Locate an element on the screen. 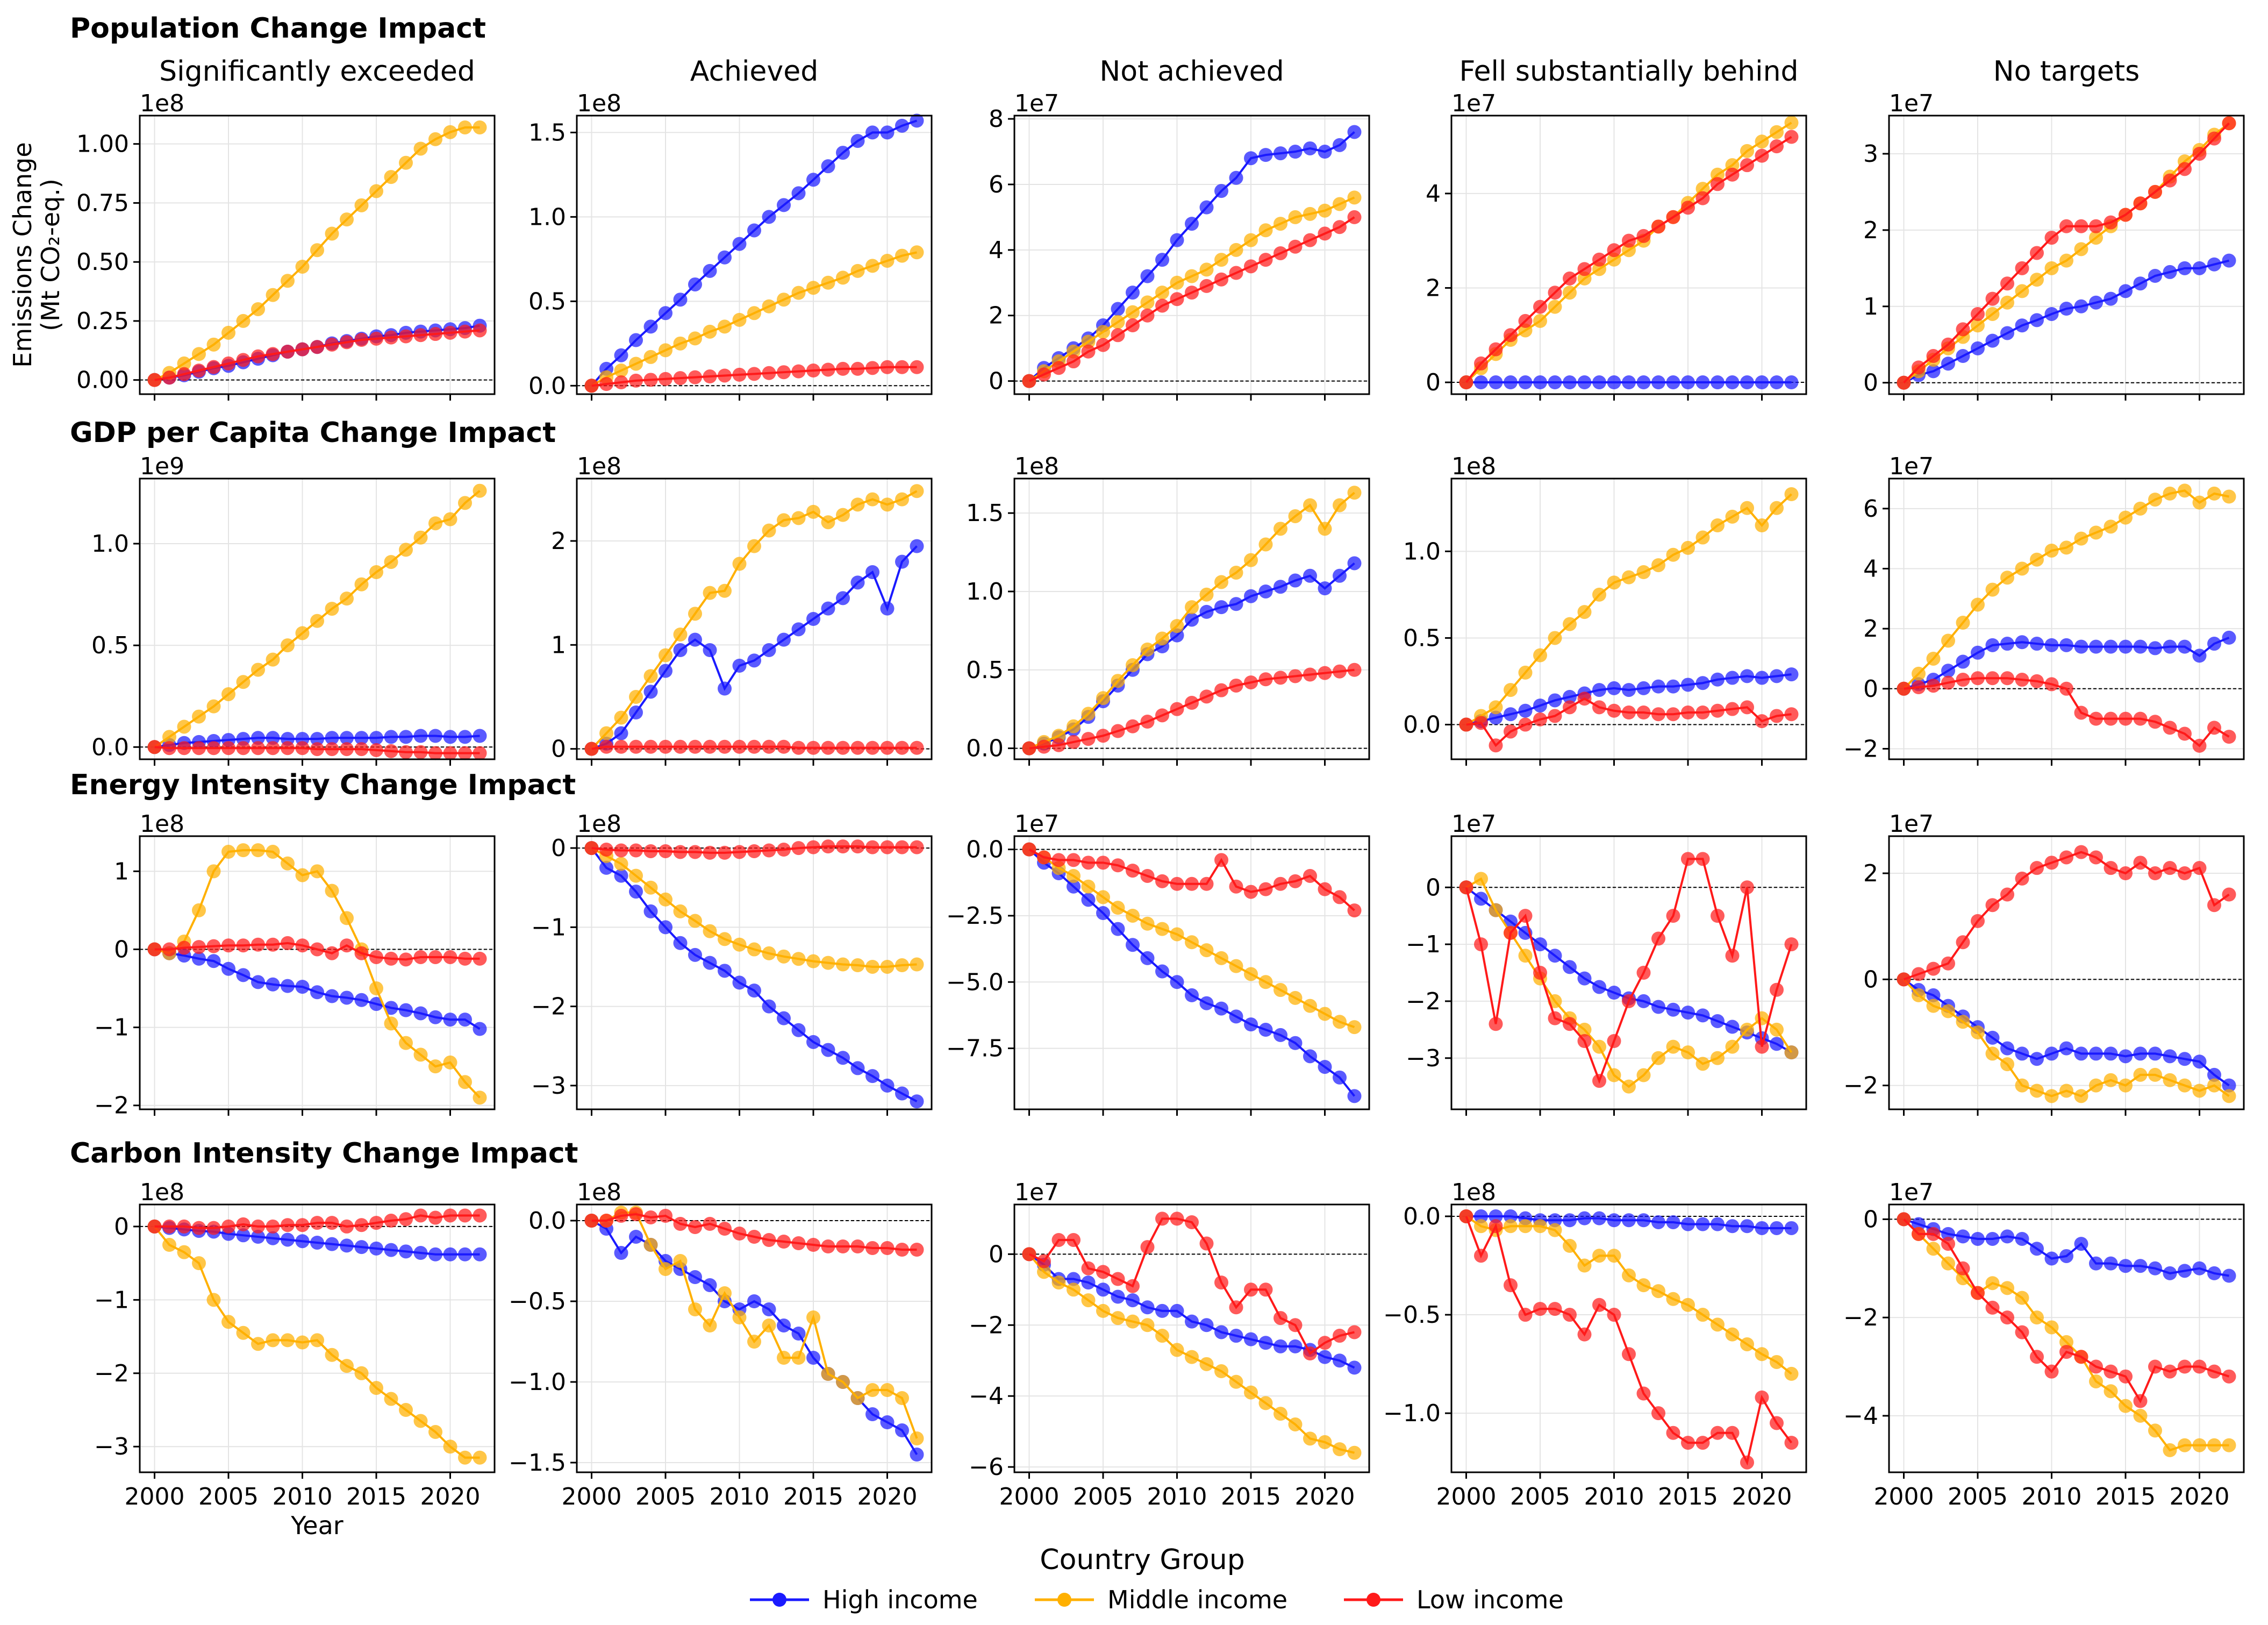 The height and width of the screenshot is (1625, 2268). y-tick-label: 6 is located at coordinates (1870, 509).